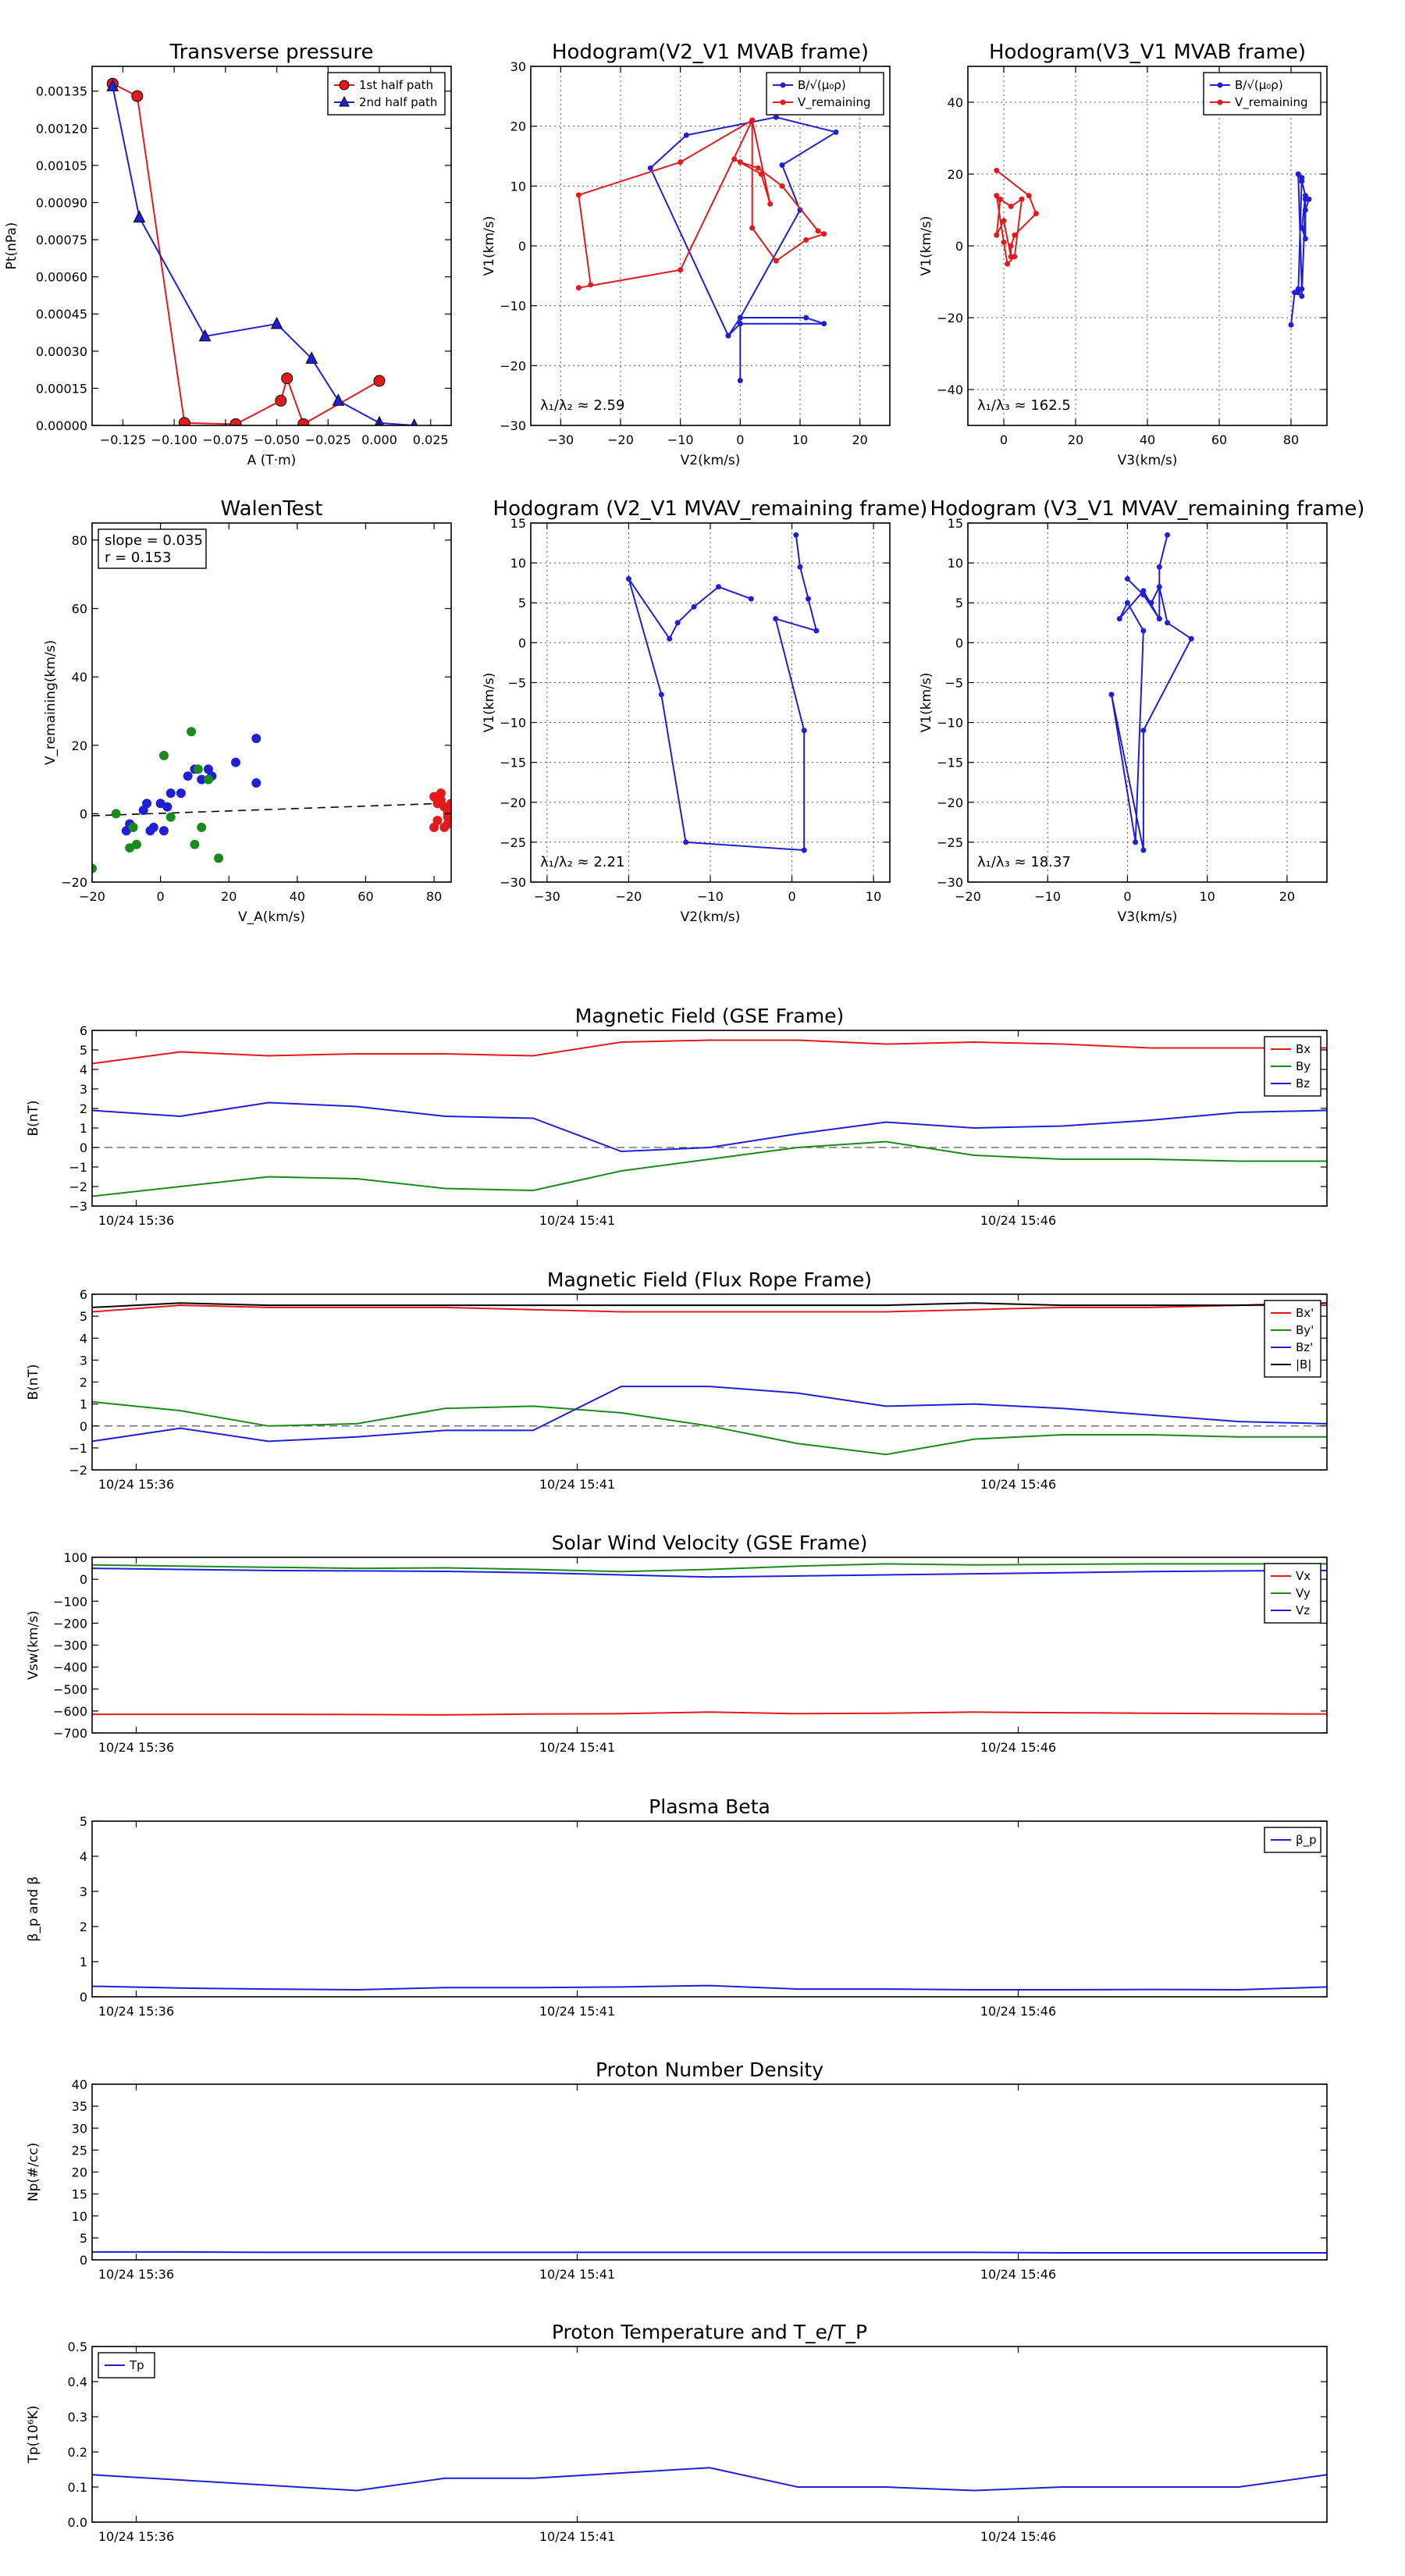 The width and height of the screenshot is (1405, 2576). I want to click on x-tick-label: 0.025, so click(431, 439).